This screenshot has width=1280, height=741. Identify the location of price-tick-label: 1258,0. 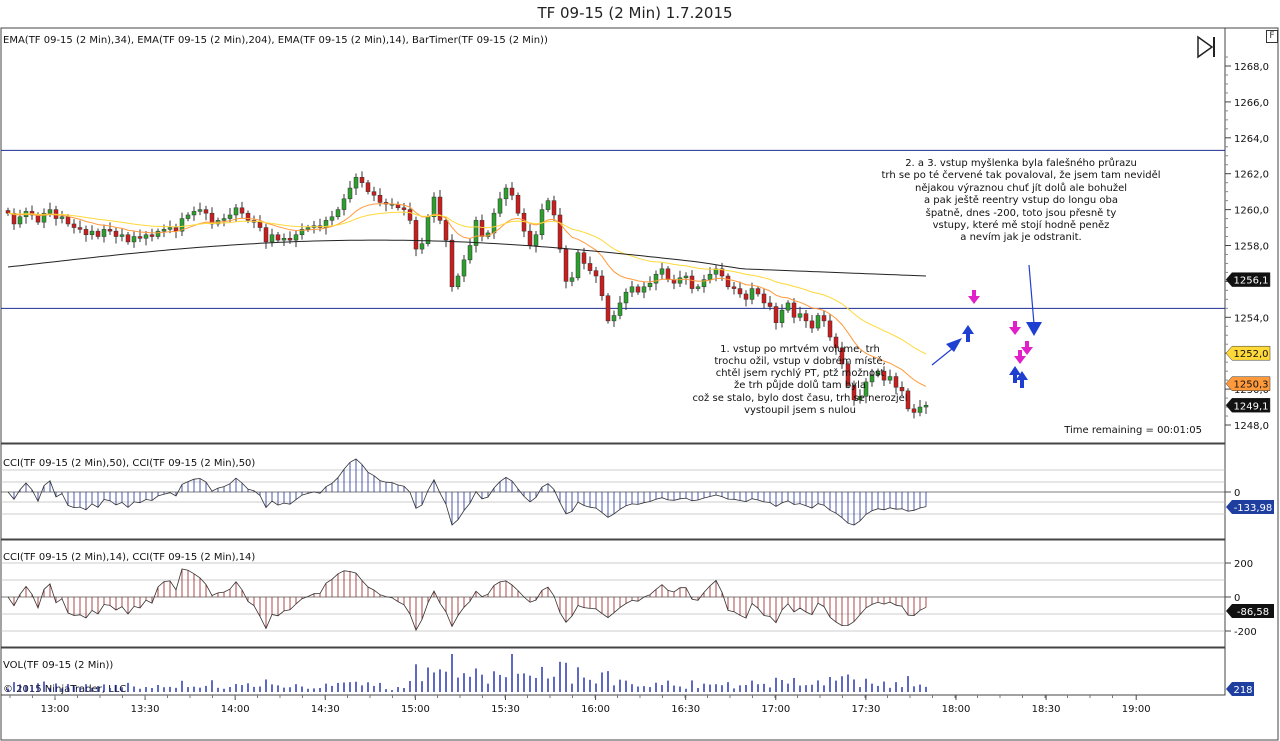
(1251, 247).